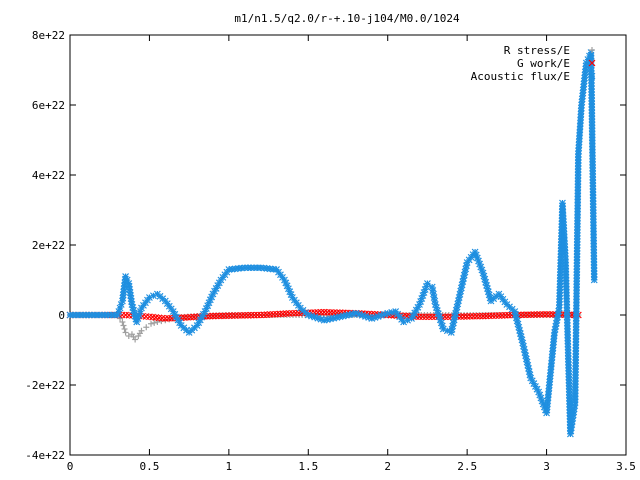  What do you see at coordinates (347, 18) in the screenshot?
I see `chart-title: m1/n1.5/q2.0/r-+.10-j104/M0.0/1024` at bounding box center [347, 18].